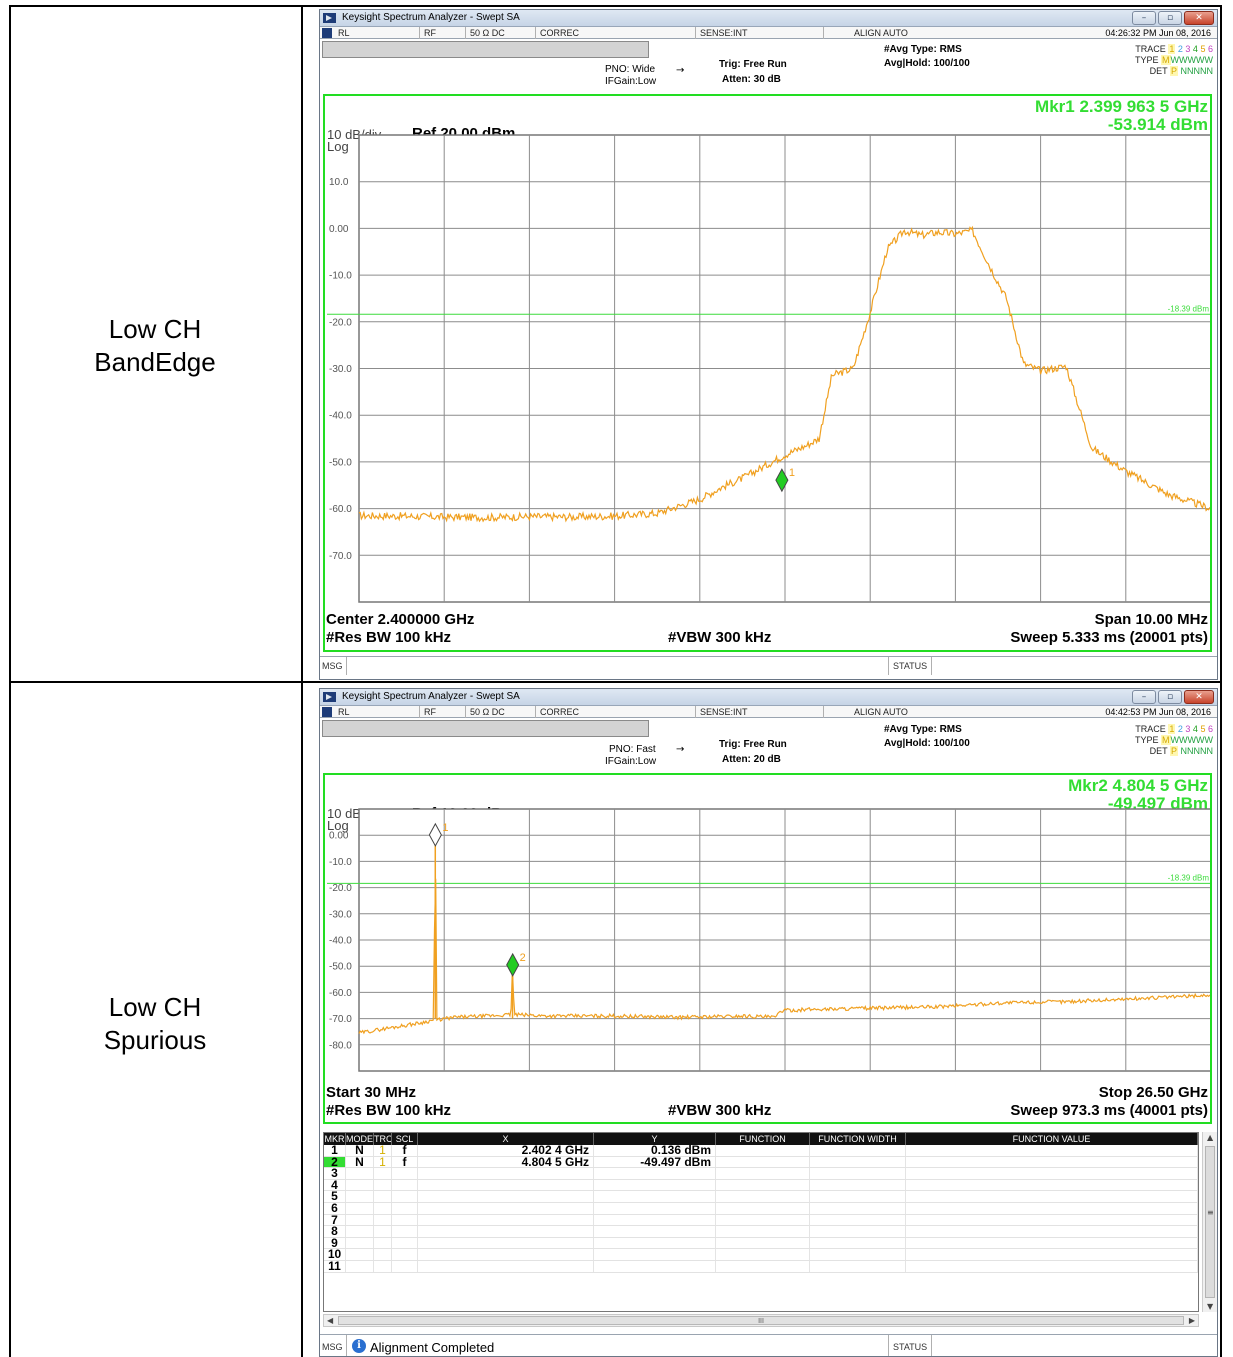  I want to click on table-row: 2 N 1 f 4.804 5 GHz -49.497 dBm, so click(761, 1162).